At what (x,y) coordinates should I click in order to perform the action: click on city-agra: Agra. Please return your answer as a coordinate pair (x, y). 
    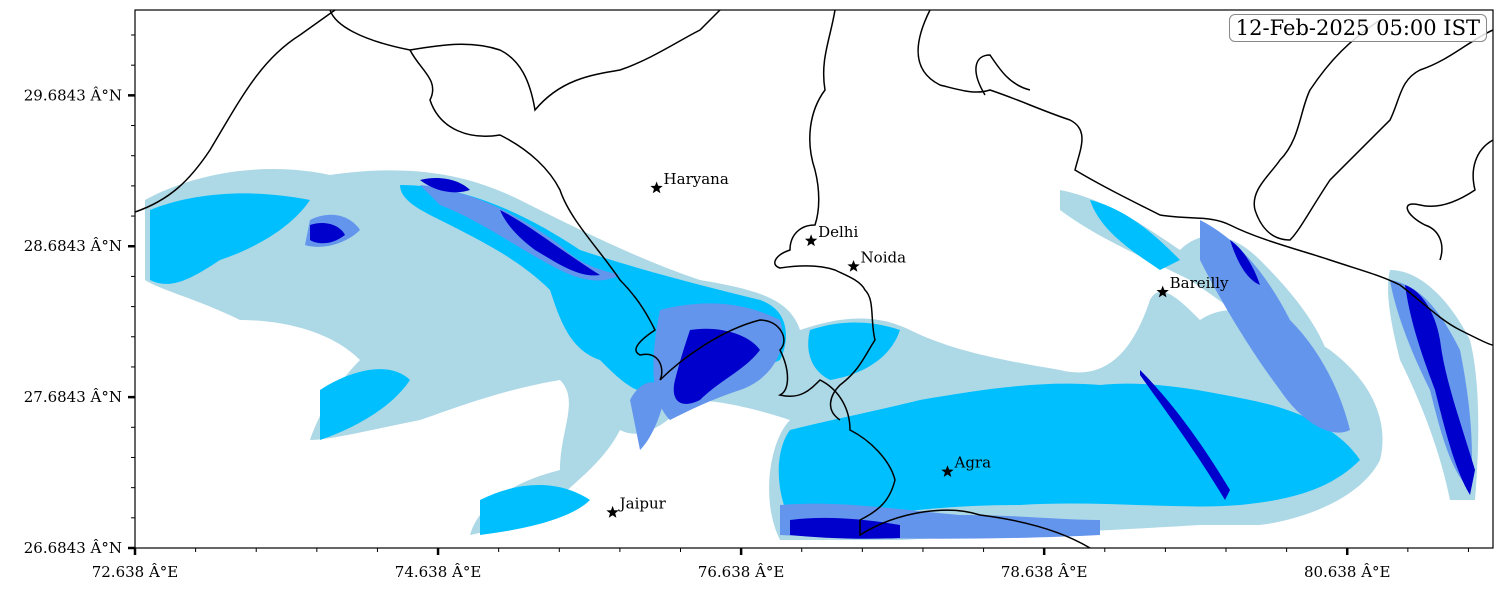
    Looking at the image, I should click on (966, 465).